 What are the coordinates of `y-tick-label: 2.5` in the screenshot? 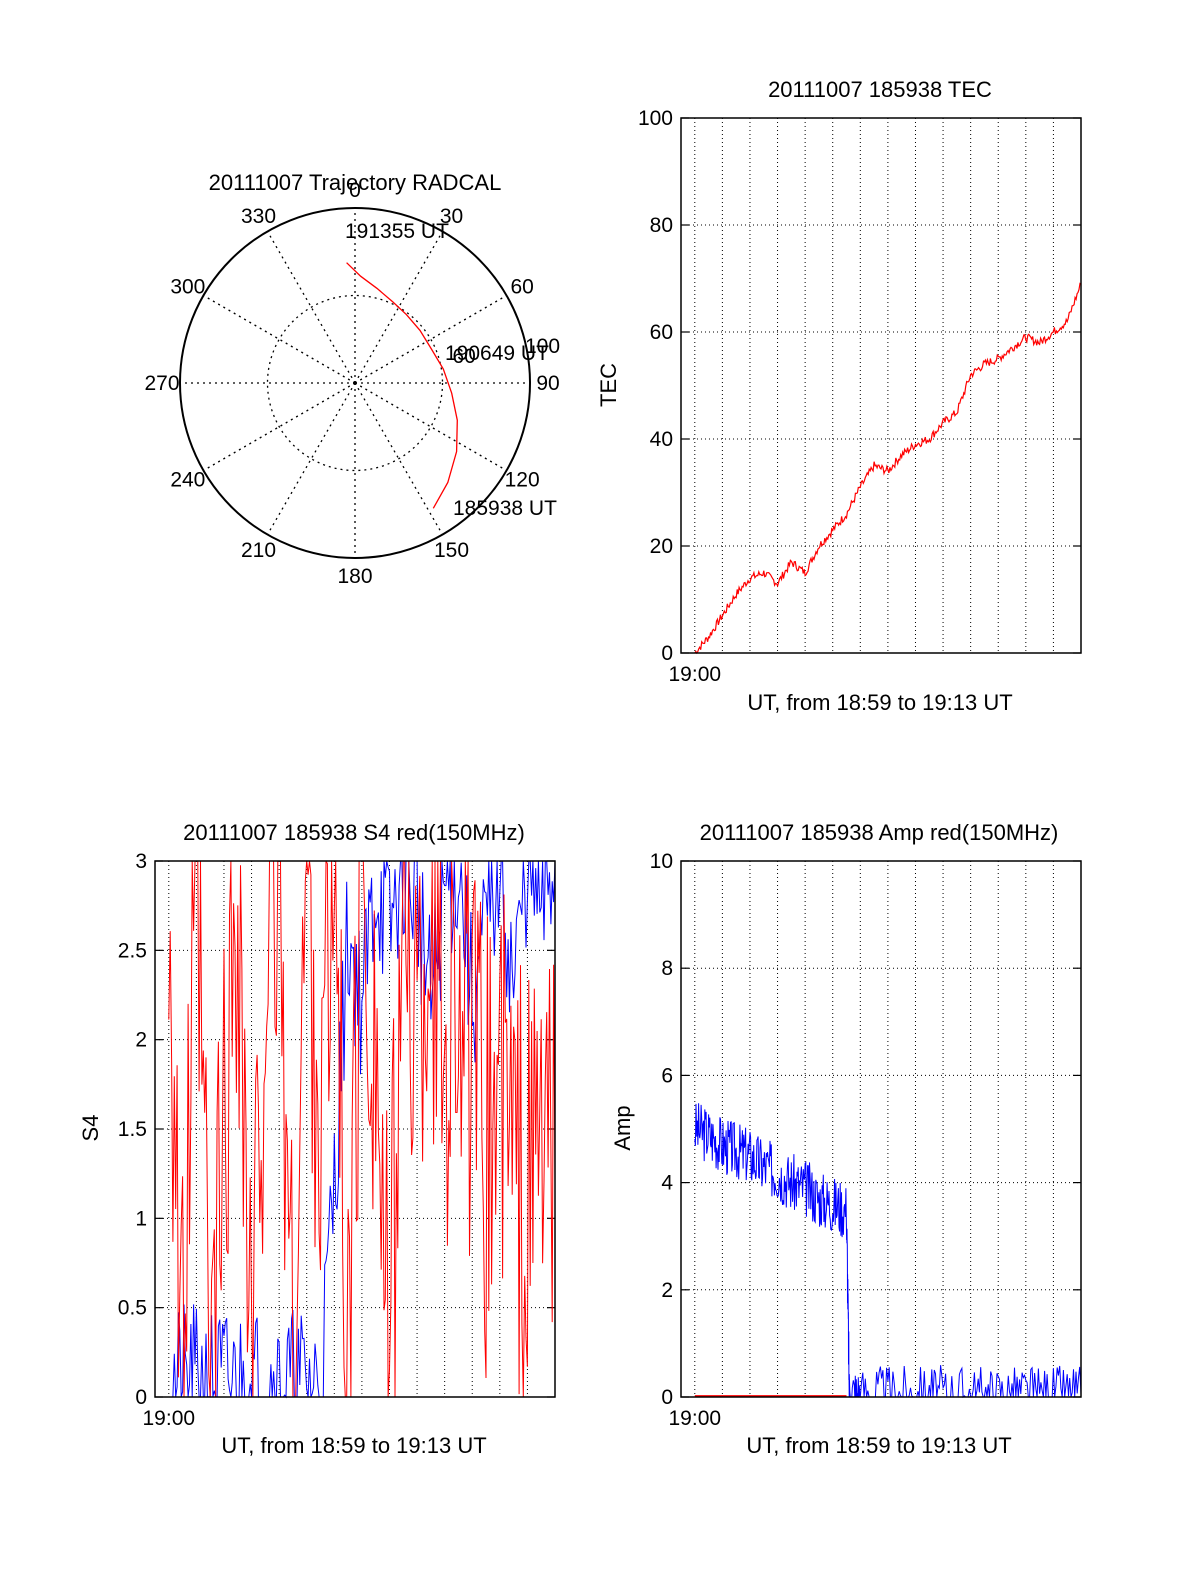 It's located at (132, 950).